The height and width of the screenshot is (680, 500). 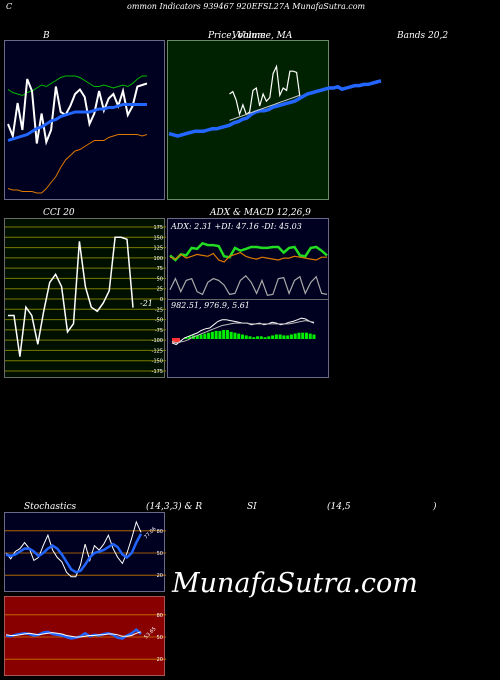 What do you see at coordinates (176, 340) in the screenshot?
I see `macd-negative-bar` at bounding box center [176, 340].